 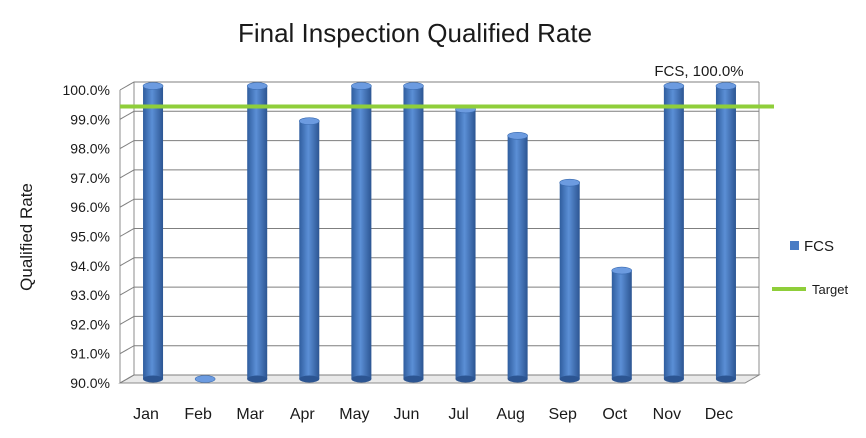 I want to click on bar-feb, so click(x=205, y=379).